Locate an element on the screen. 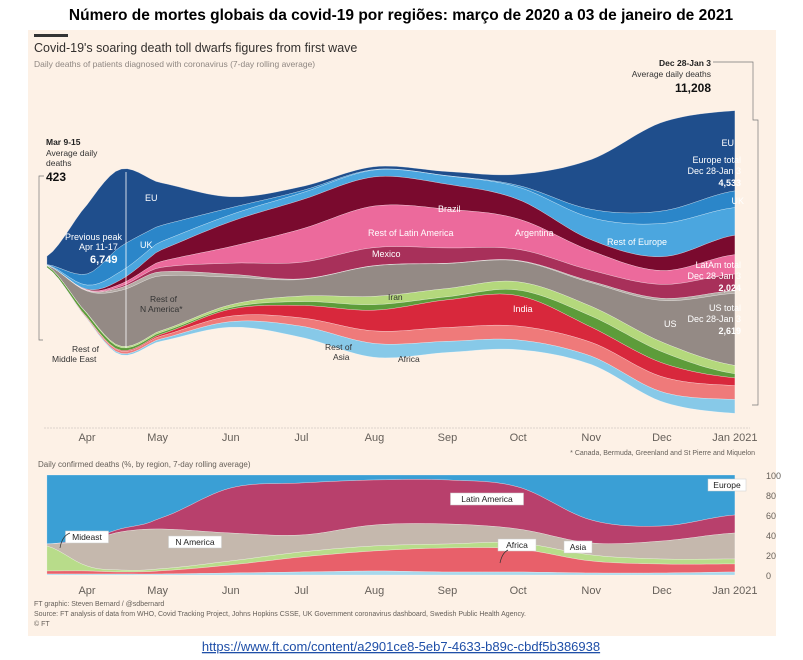  latam-total-label: LatAm total is located at coordinates (718, 265).